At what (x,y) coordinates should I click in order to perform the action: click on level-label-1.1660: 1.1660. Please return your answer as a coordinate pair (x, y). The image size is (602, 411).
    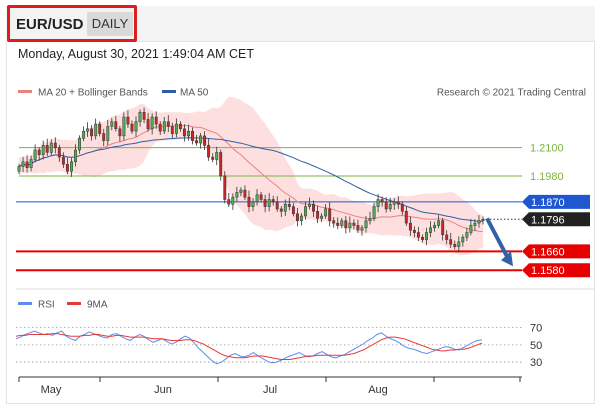
    Looking at the image, I should click on (548, 252).